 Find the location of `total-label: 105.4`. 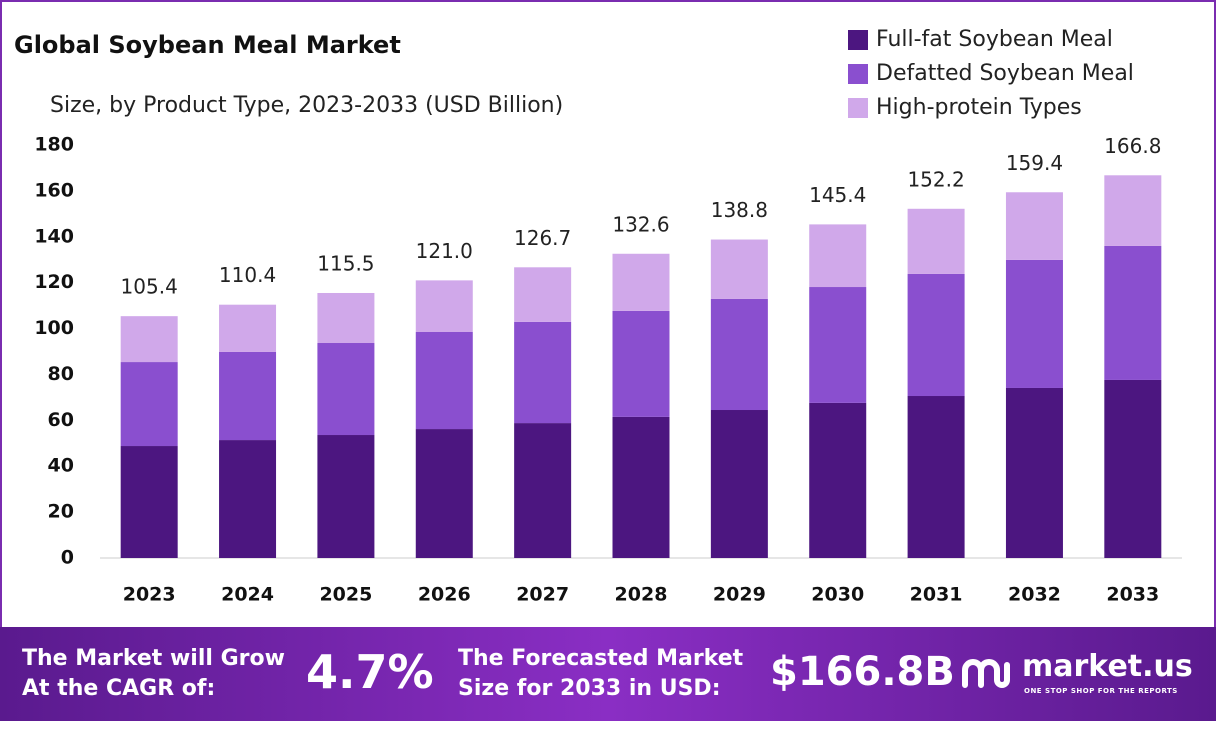

total-label: 105.4 is located at coordinates (149, 287).